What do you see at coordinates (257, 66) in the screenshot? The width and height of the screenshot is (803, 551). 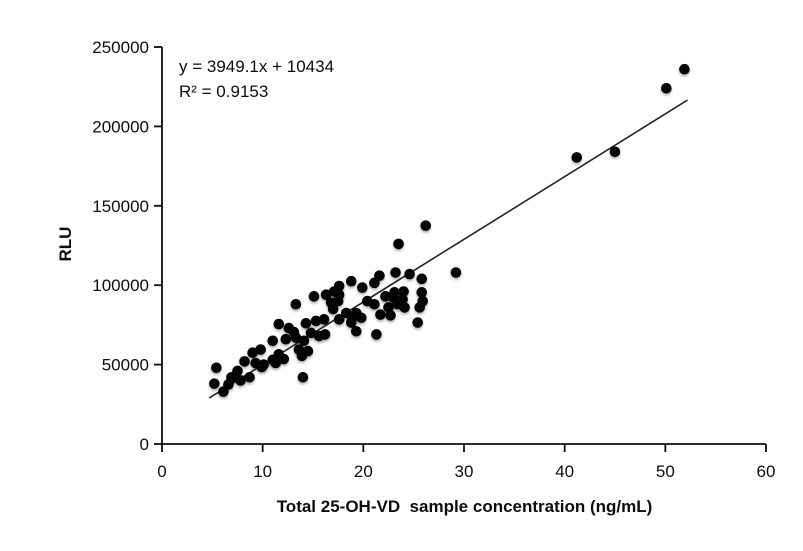 I see `equation-label: y = 3949.1x + 10434` at bounding box center [257, 66].